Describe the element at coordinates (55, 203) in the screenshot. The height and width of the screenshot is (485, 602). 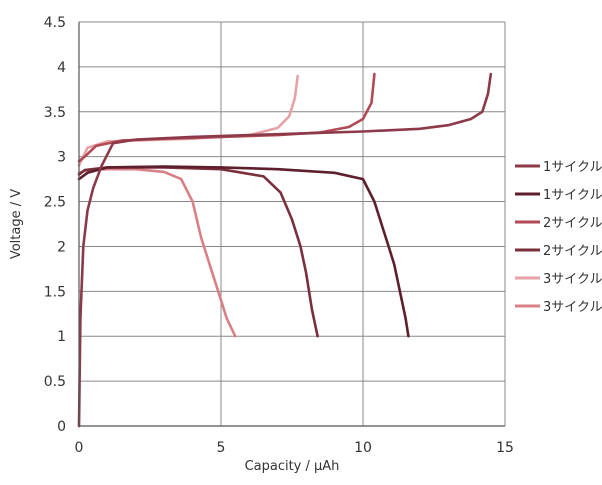
I see `y-tick-label: 2.5` at that location.